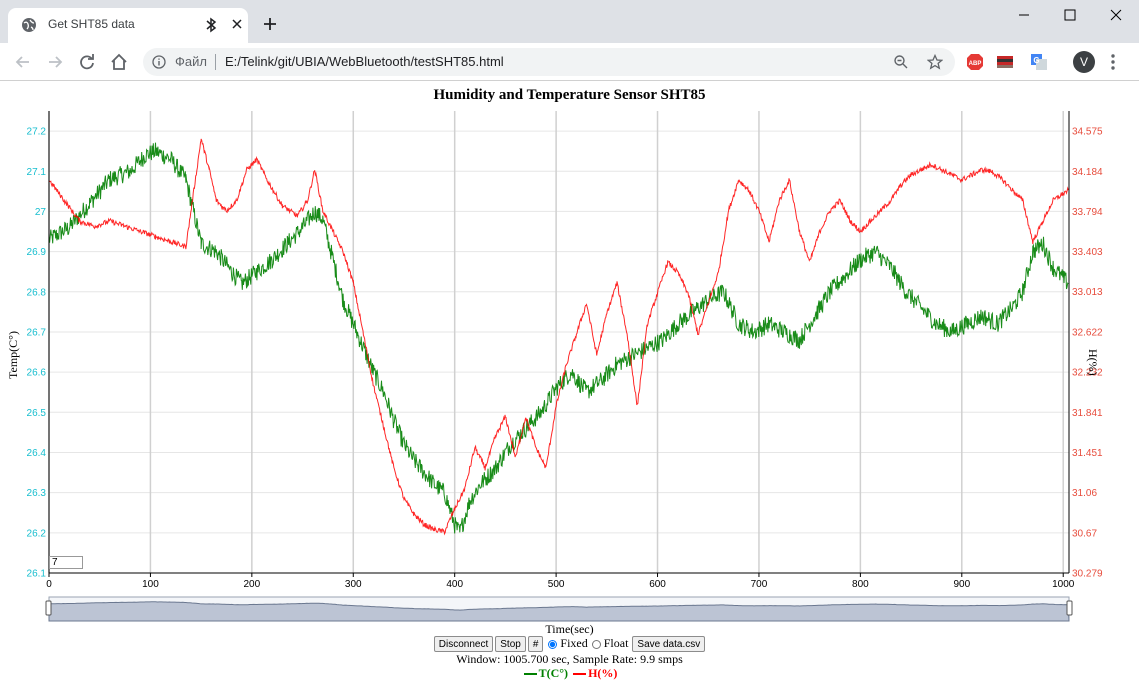 The image size is (1139, 690). I want to click on profile-avatar: V, so click(1084, 62).